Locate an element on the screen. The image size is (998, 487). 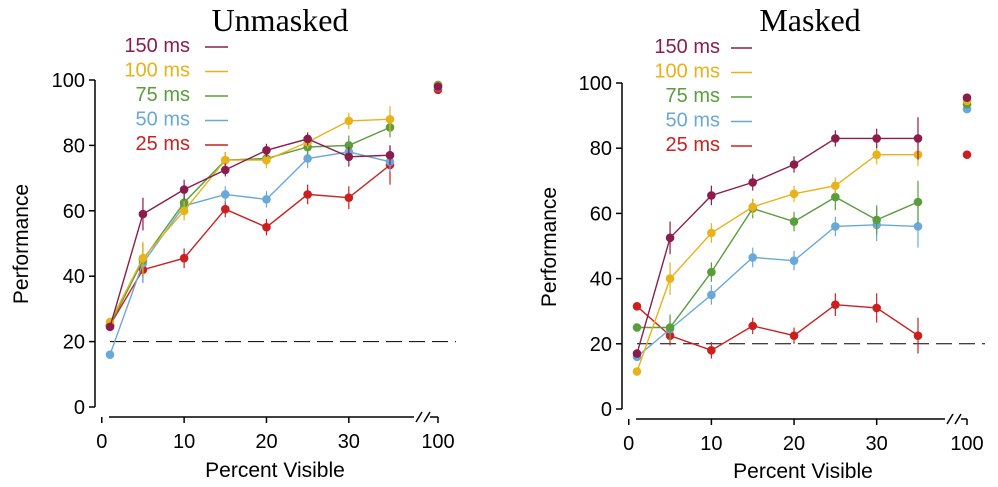
panel-2-x-axis-label: Percent Visible is located at coordinates (803, 471).